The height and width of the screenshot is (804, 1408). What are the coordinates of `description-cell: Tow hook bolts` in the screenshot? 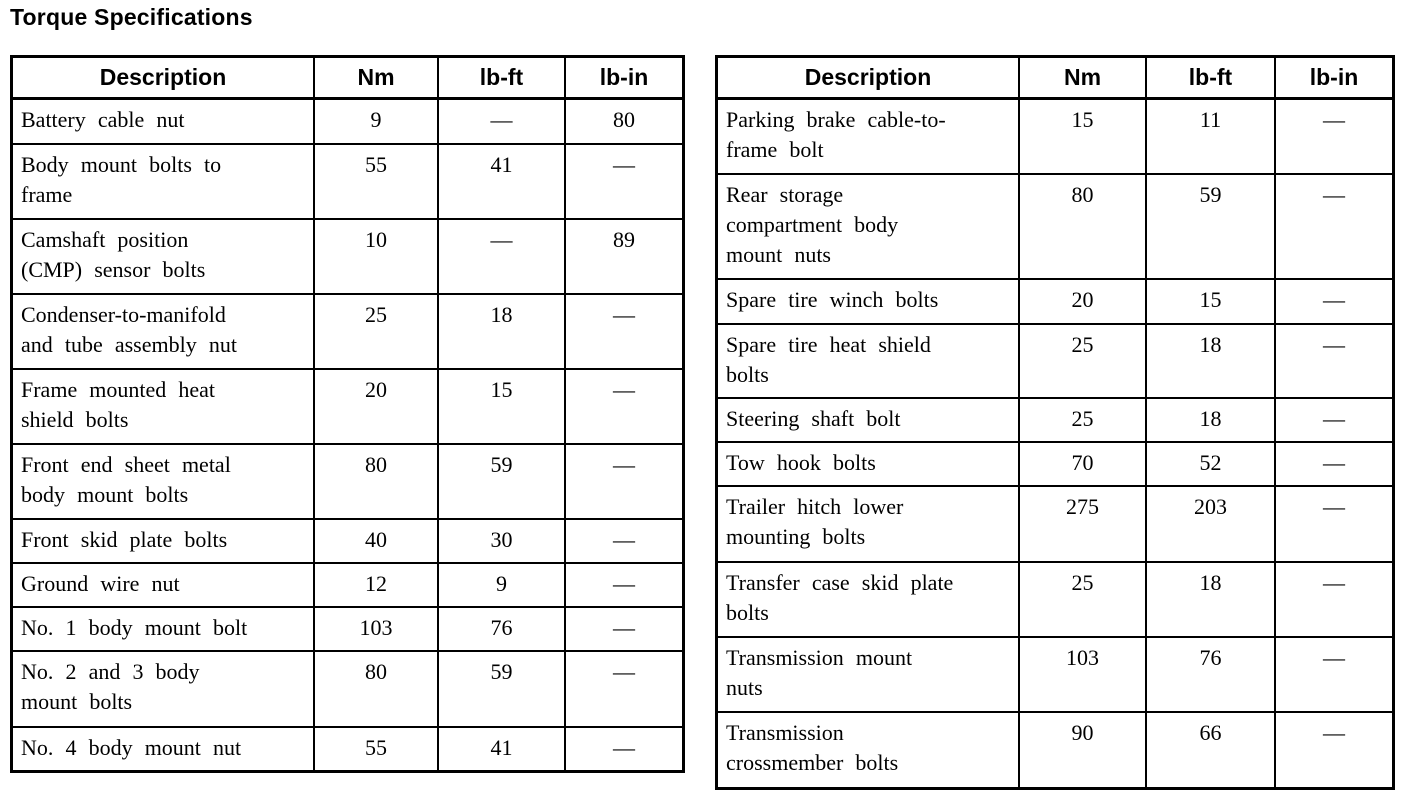 It's located at (867, 463).